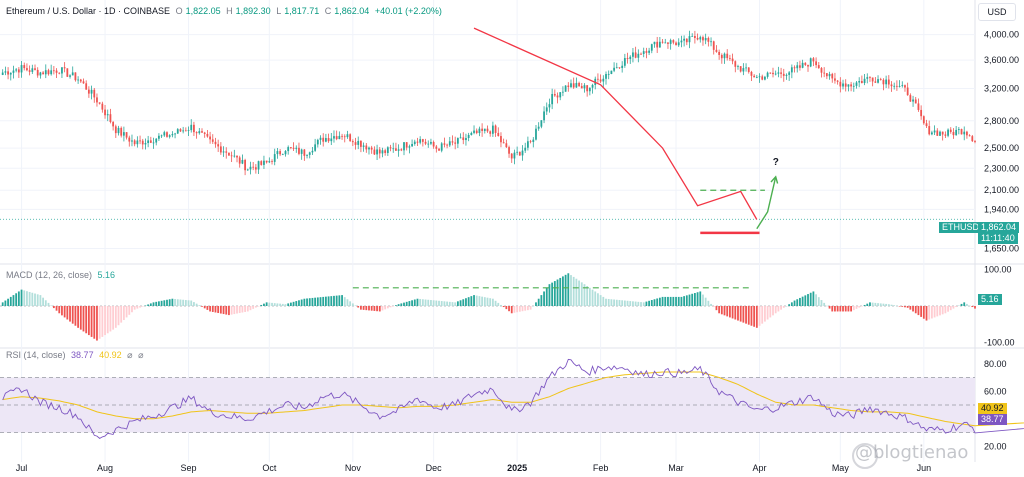 The width and height of the screenshot is (1024, 477). Describe the element at coordinates (841, 468) in the screenshot. I see `x-tick-label: May` at that location.